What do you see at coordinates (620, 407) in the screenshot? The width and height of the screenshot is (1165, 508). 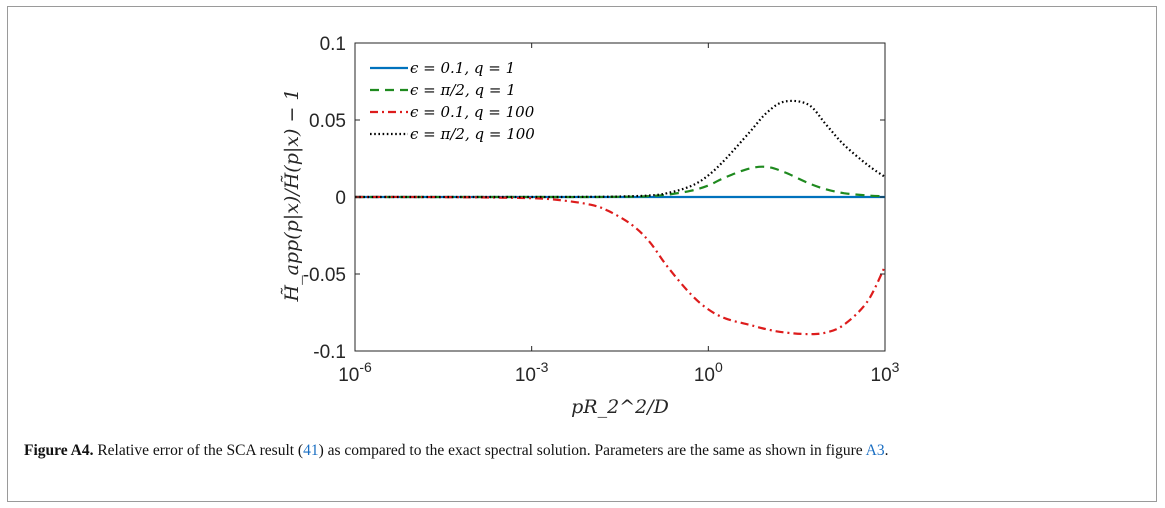 I see `x-axis-label: pR_2^2/D` at bounding box center [620, 407].